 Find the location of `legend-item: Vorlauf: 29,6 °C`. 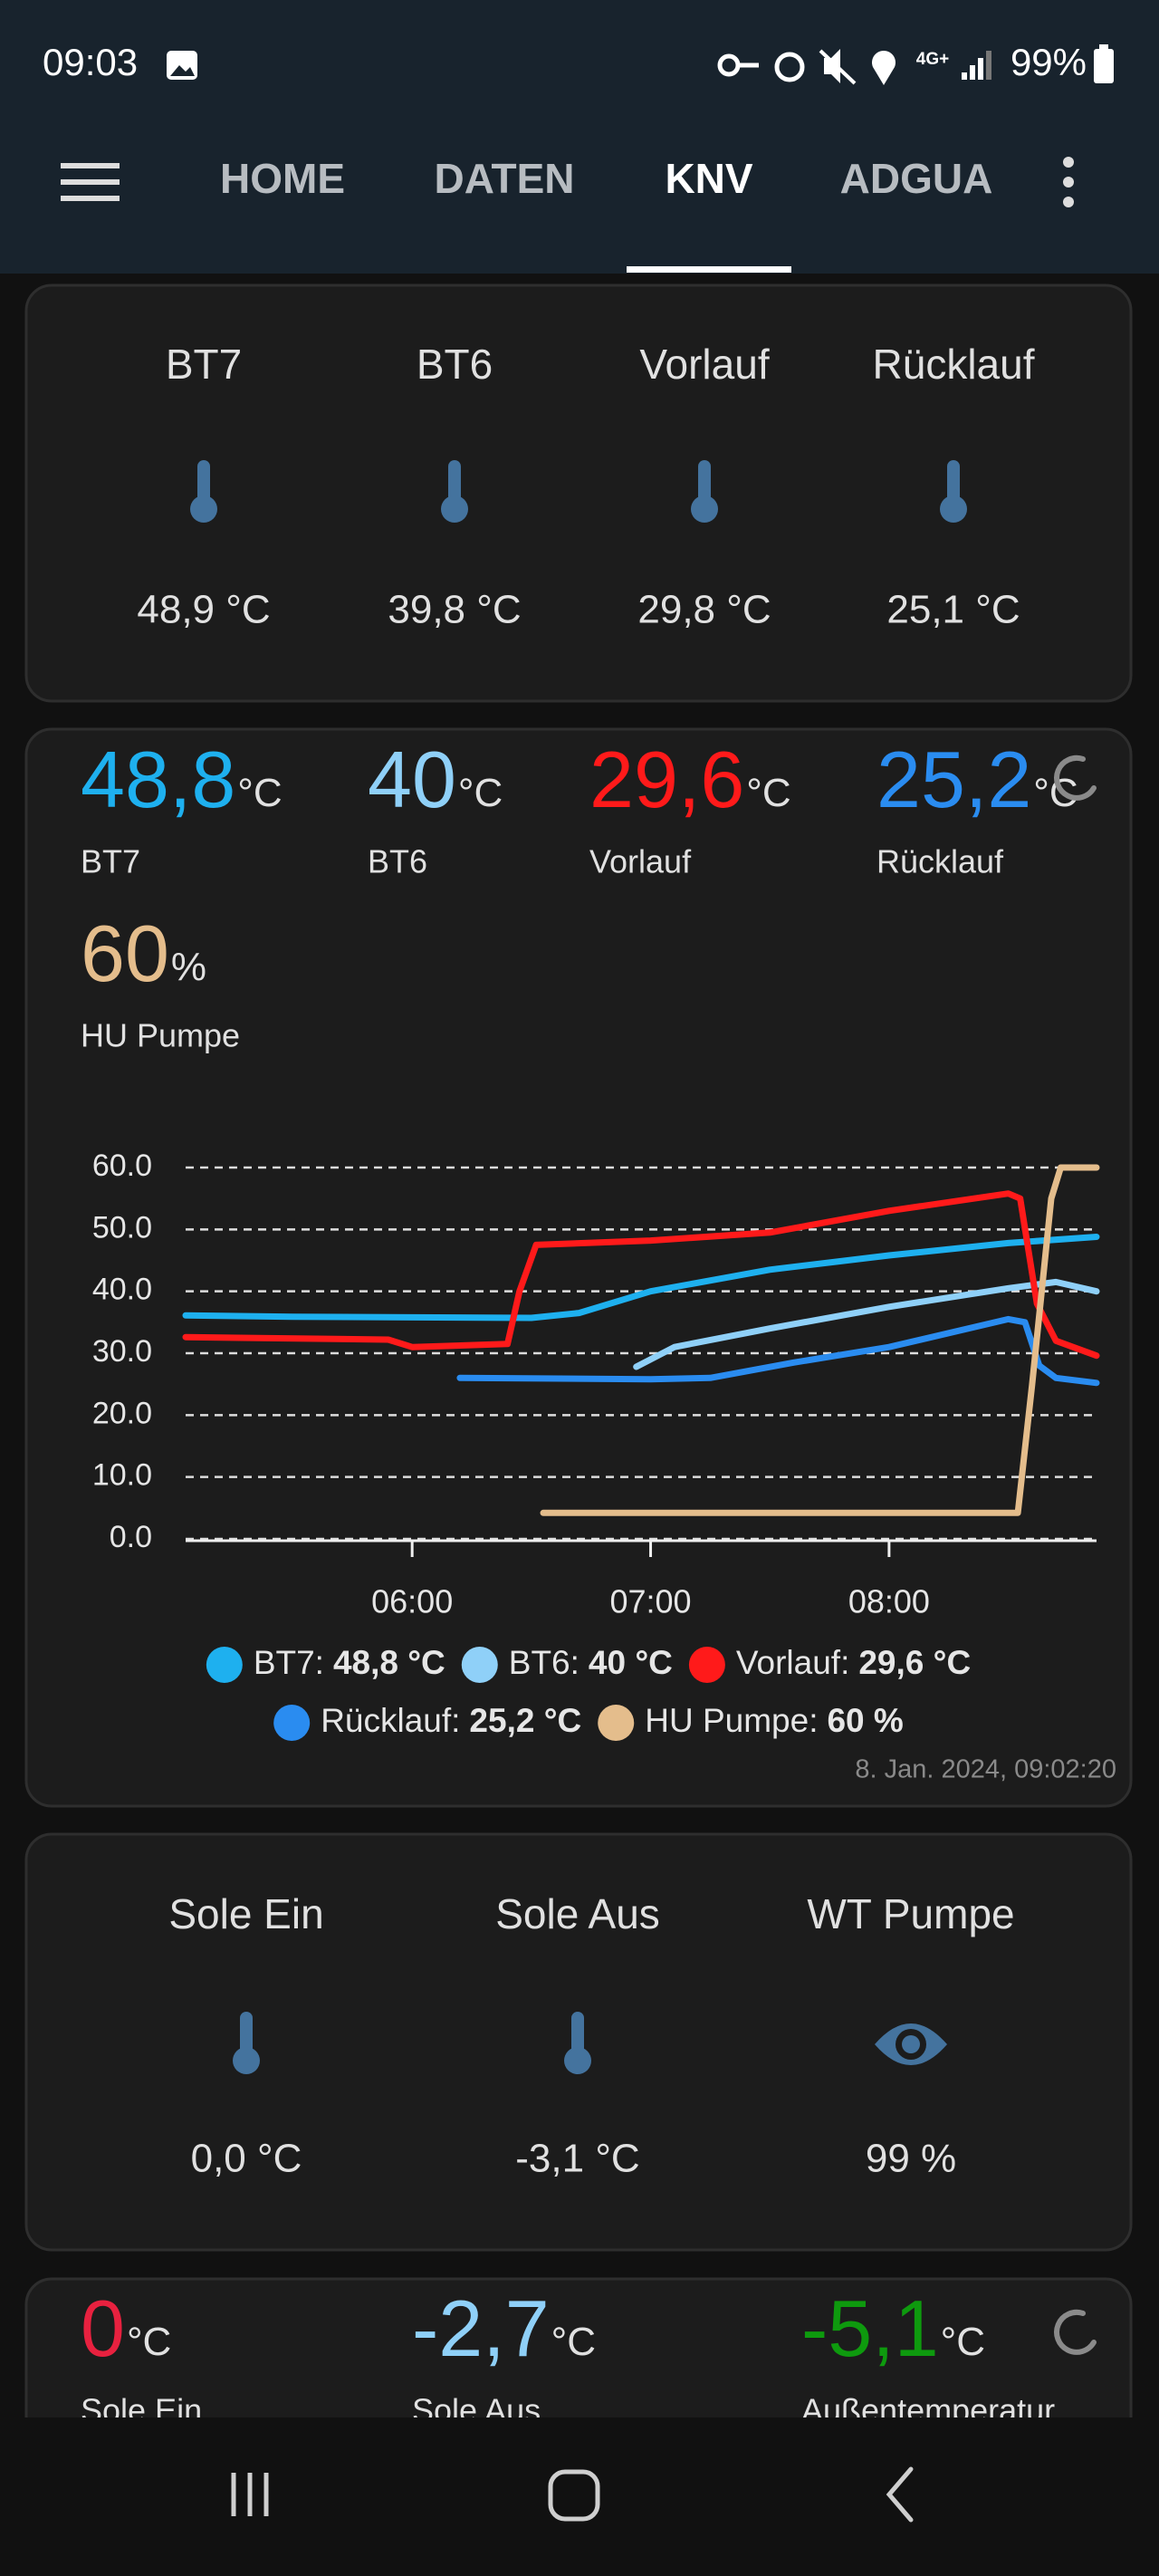

legend-item: Vorlauf: 29,6 °C is located at coordinates (829, 1663).